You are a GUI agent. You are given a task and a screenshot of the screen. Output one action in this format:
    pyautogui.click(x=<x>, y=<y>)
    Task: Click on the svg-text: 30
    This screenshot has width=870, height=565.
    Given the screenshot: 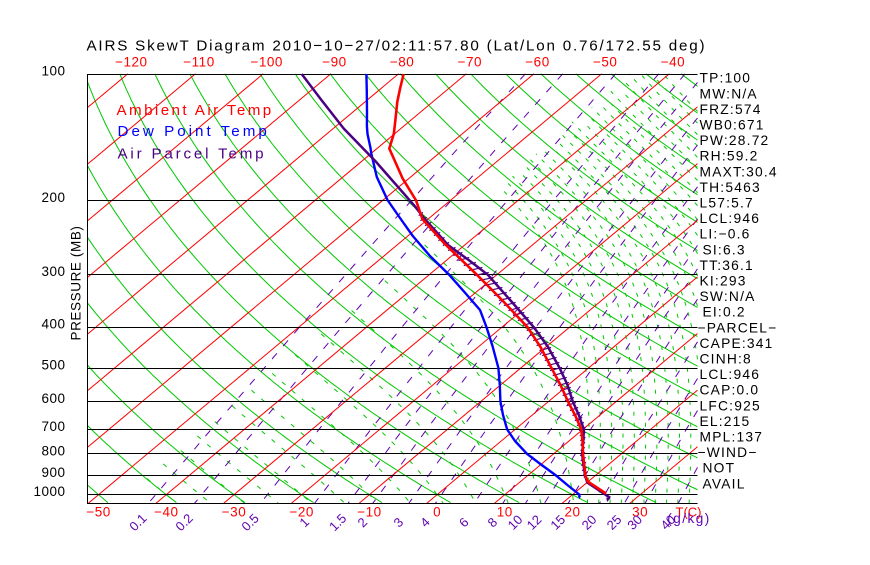 What is the action you would take?
    pyautogui.click(x=640, y=512)
    